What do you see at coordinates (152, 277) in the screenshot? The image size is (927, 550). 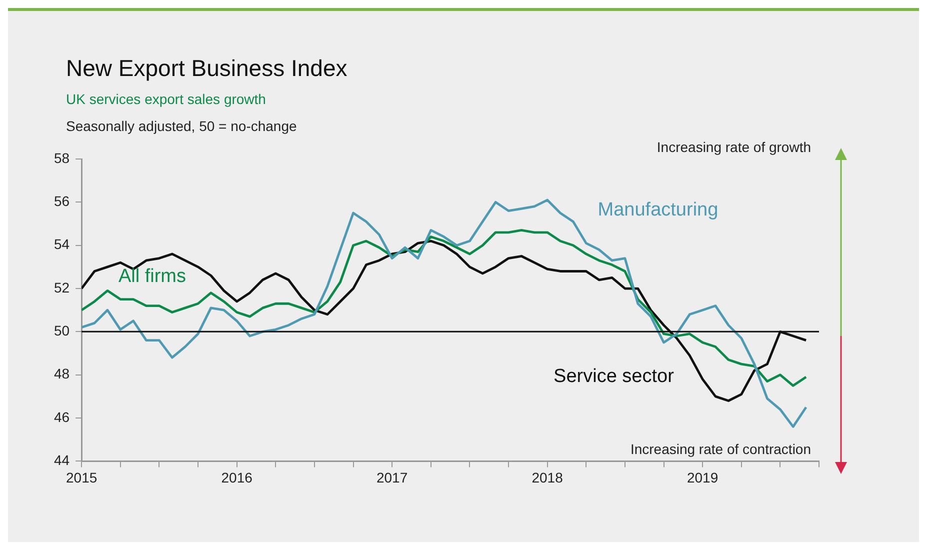 I see `series-label: All firms` at bounding box center [152, 277].